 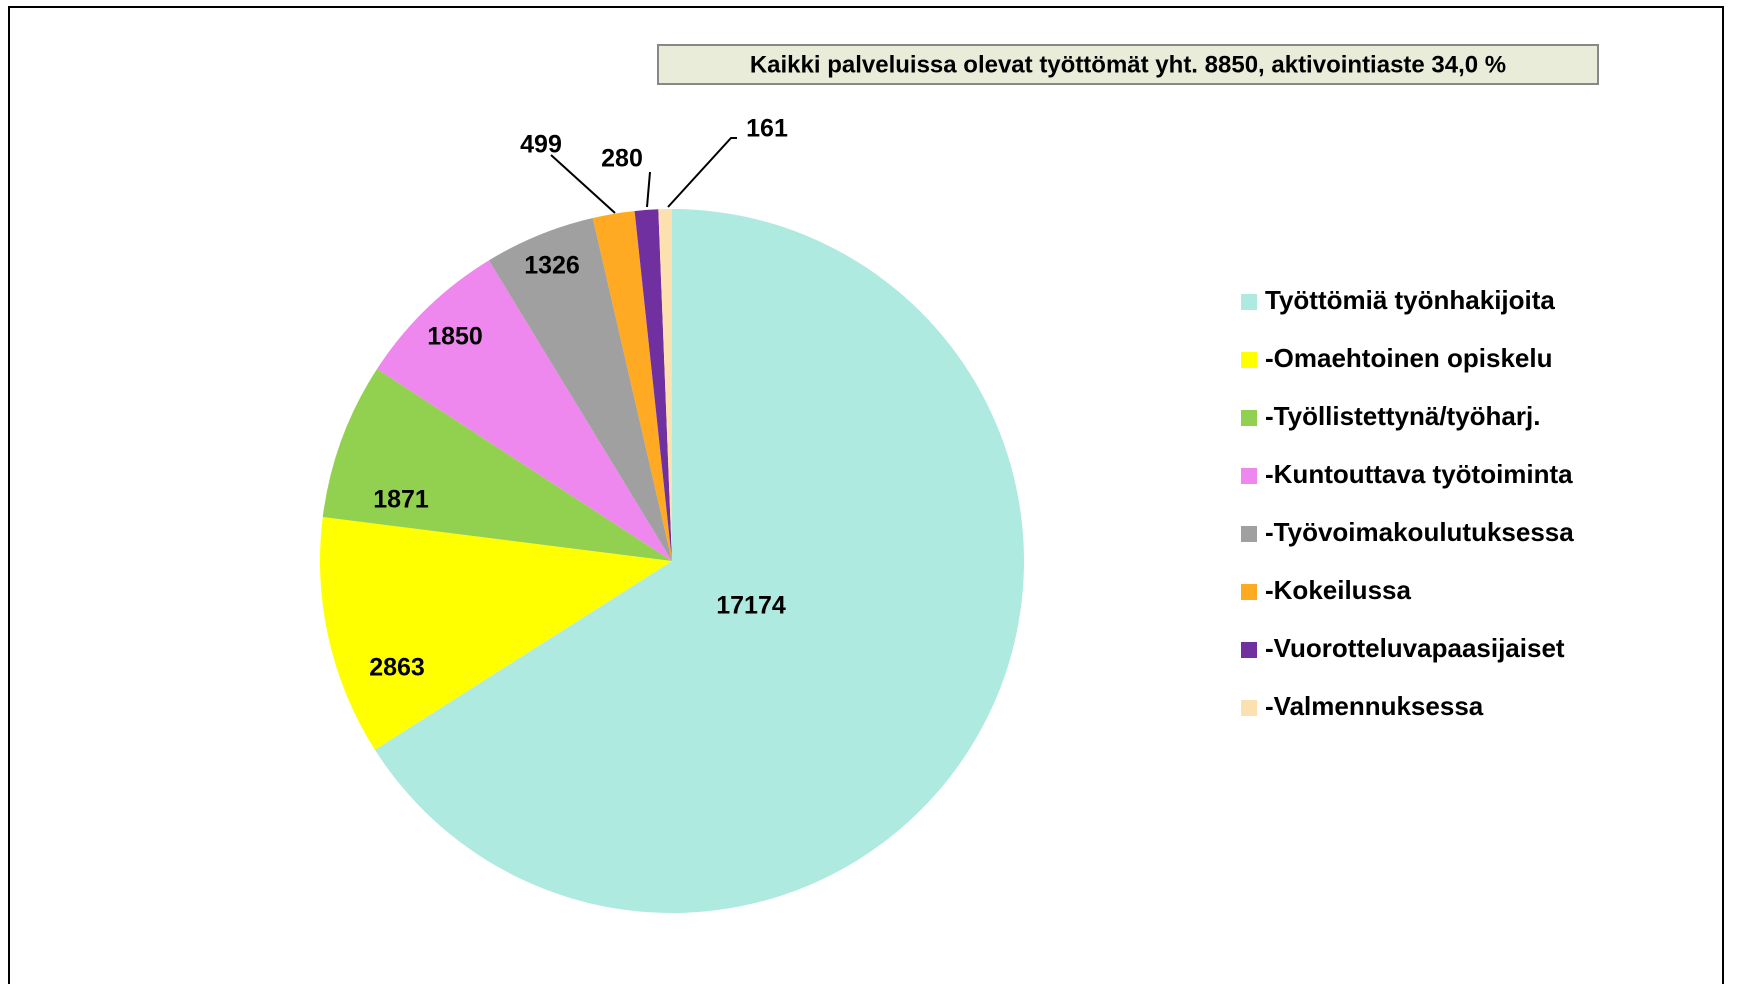 What do you see at coordinates (455, 337) in the screenshot?
I see `data-label: 1850` at bounding box center [455, 337].